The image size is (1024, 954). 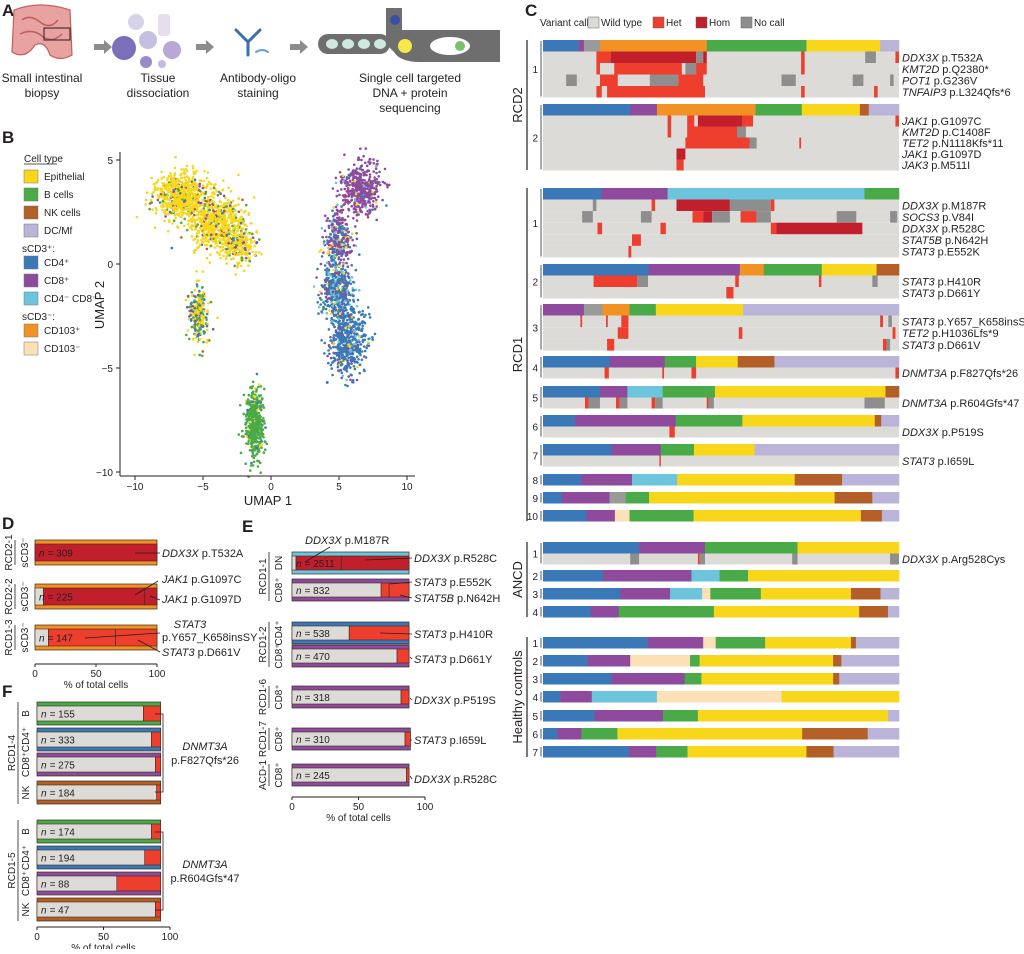 What do you see at coordinates (966, 241) in the screenshot?
I see `protein-change: p.N642H` at bounding box center [966, 241].